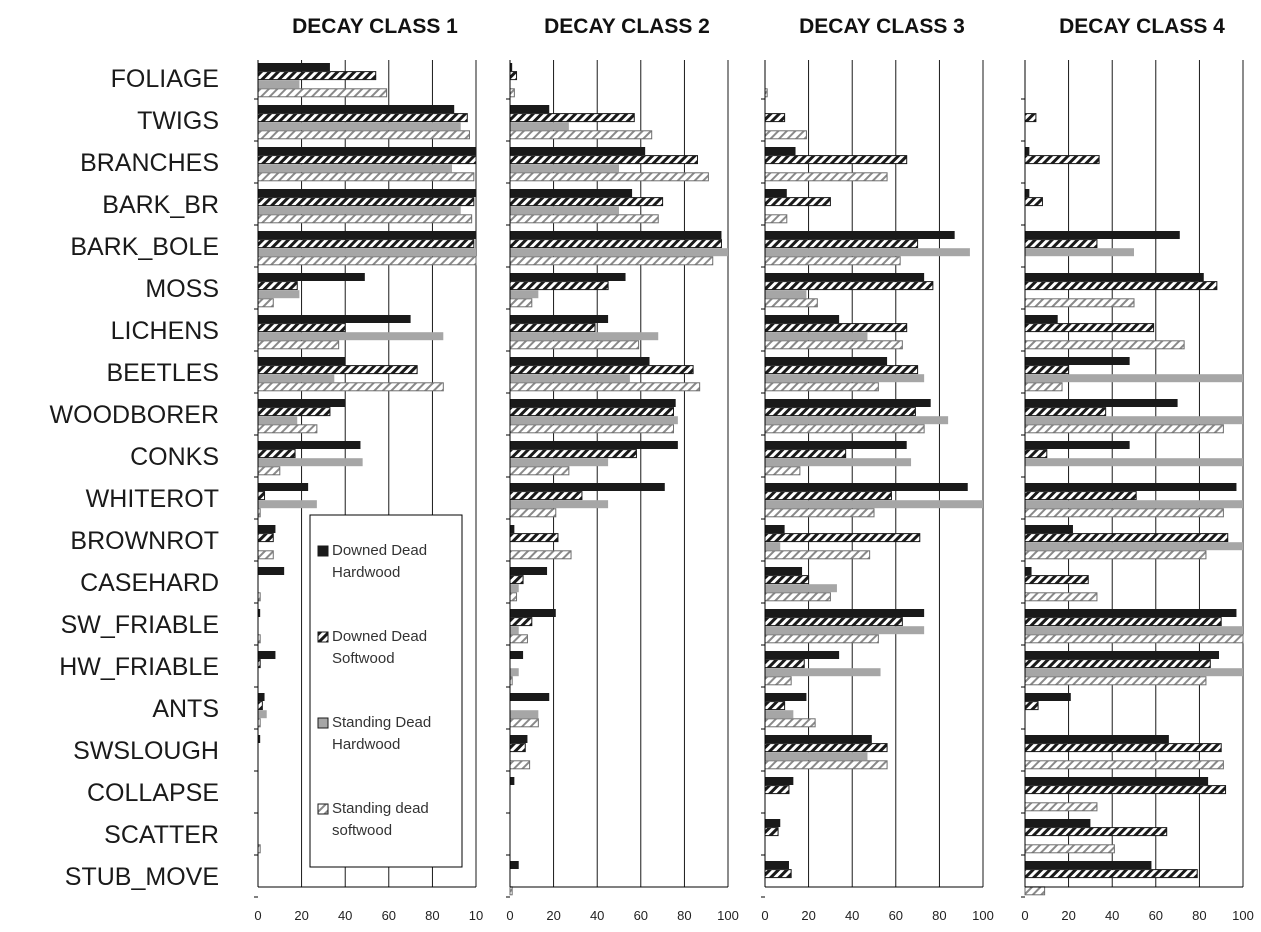 Image resolution: width=1261 pixels, height=932 pixels. What do you see at coordinates (144, 541) in the screenshot?
I see `category-label: BROWNROT` at bounding box center [144, 541].